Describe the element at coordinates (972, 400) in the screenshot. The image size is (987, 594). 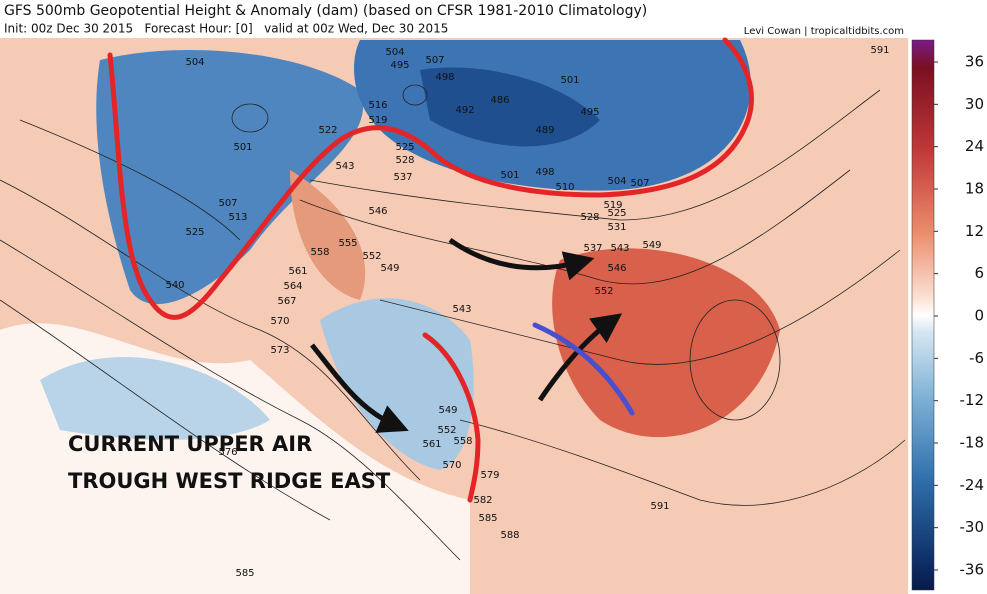
I see `colorbar-label: -12` at that location.